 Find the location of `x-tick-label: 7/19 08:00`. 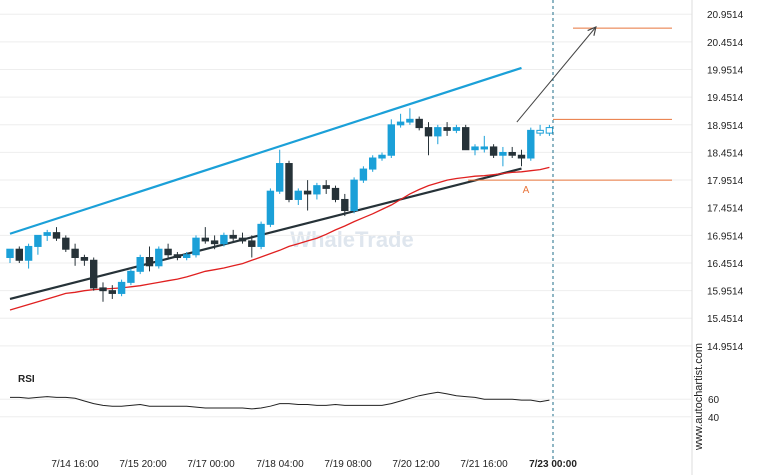

x-tick-label: 7/19 08:00 is located at coordinates (348, 464).